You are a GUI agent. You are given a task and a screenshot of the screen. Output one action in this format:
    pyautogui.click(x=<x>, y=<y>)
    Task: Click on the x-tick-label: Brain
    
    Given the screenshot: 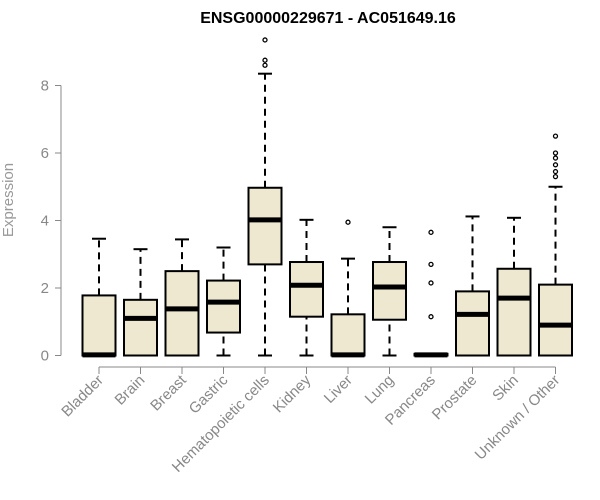 What is the action you would take?
    pyautogui.click(x=130, y=390)
    